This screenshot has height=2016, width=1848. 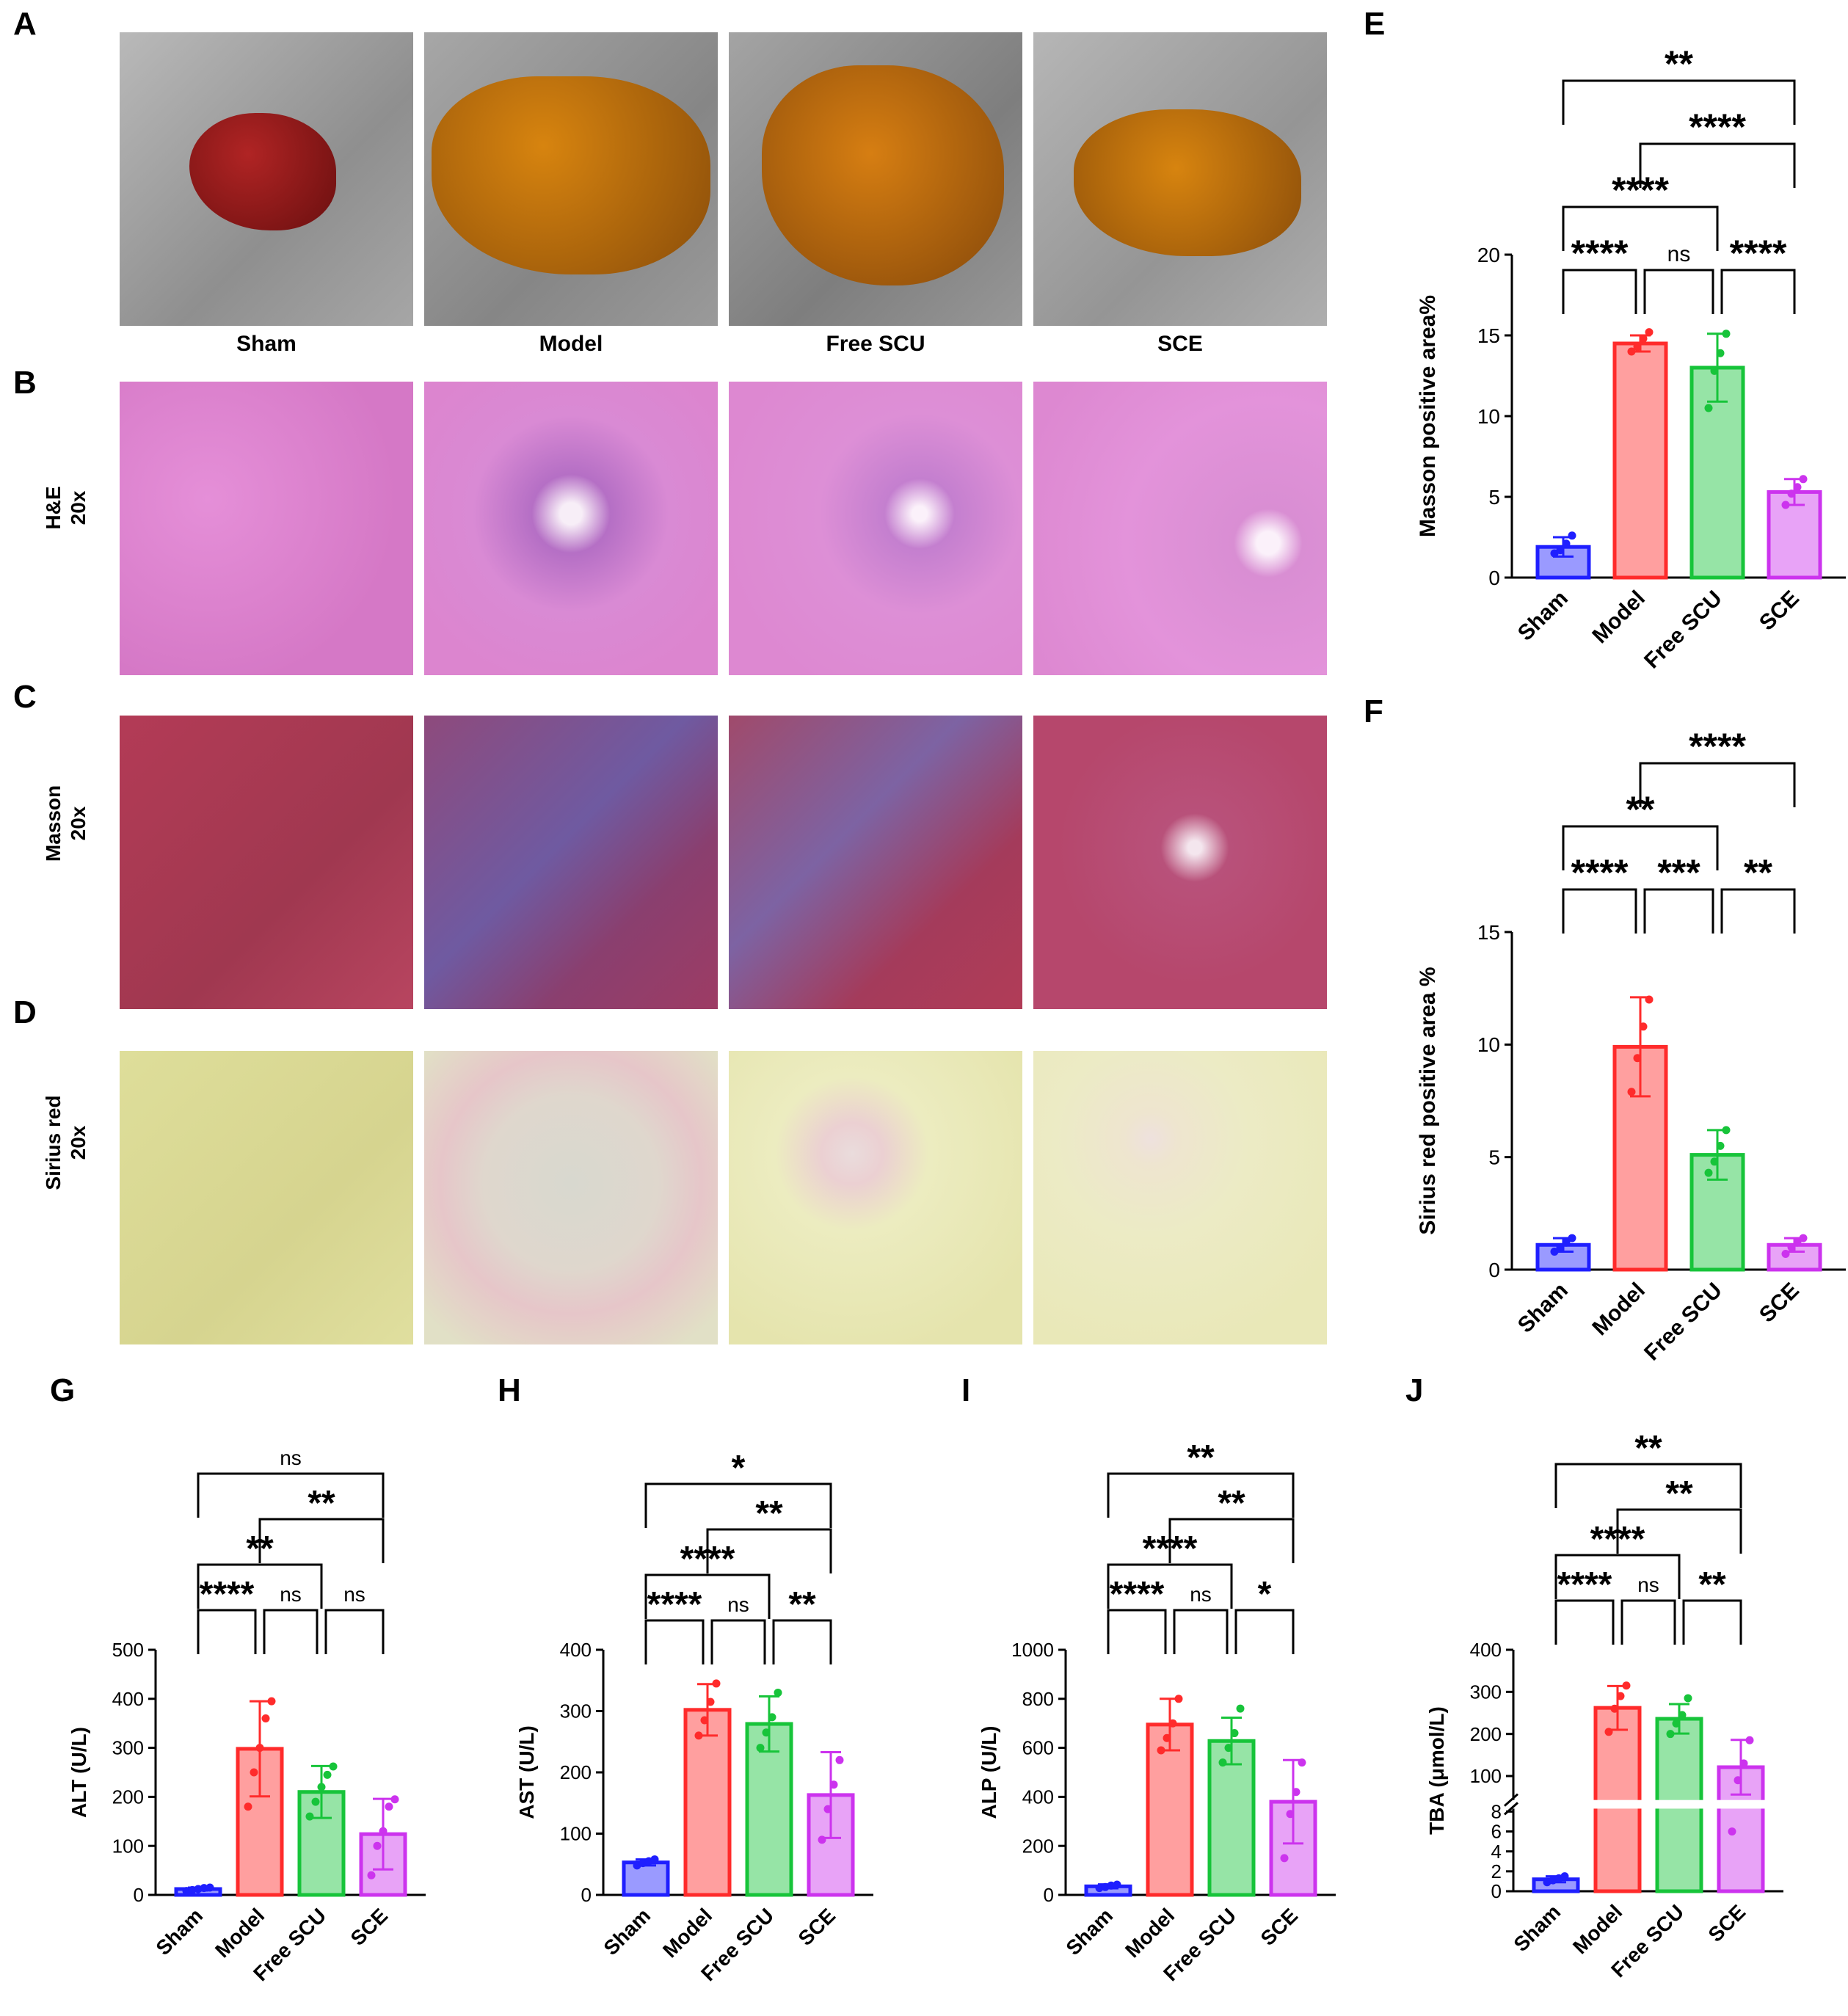 I want to click on y-tick-label: 2, so click(x=1496, y=1871).